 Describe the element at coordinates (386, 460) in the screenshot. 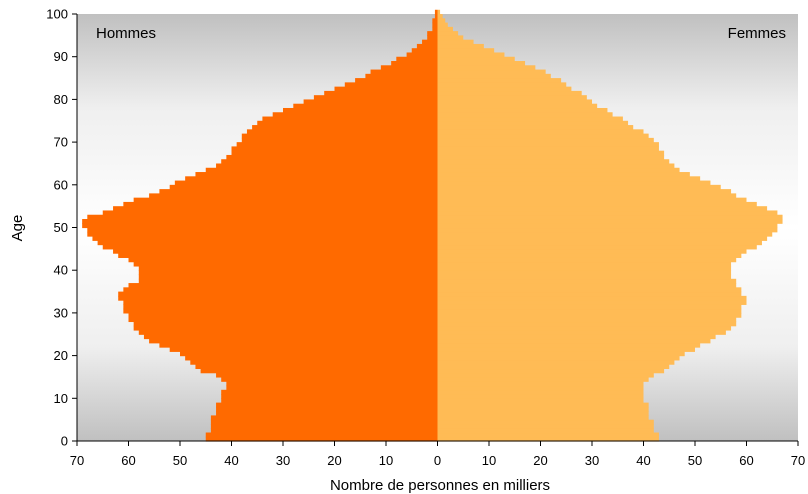

I see `x-tick-label: 10` at that location.